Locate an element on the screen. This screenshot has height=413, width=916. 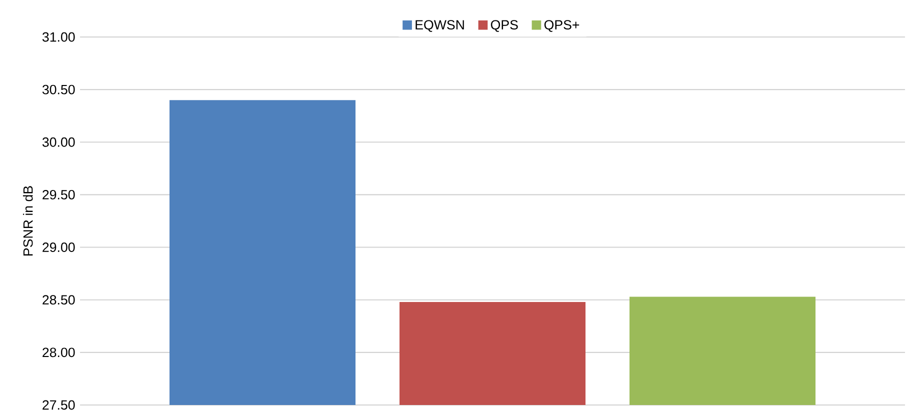
y-tick-label: 29.50 is located at coordinates (58, 195).